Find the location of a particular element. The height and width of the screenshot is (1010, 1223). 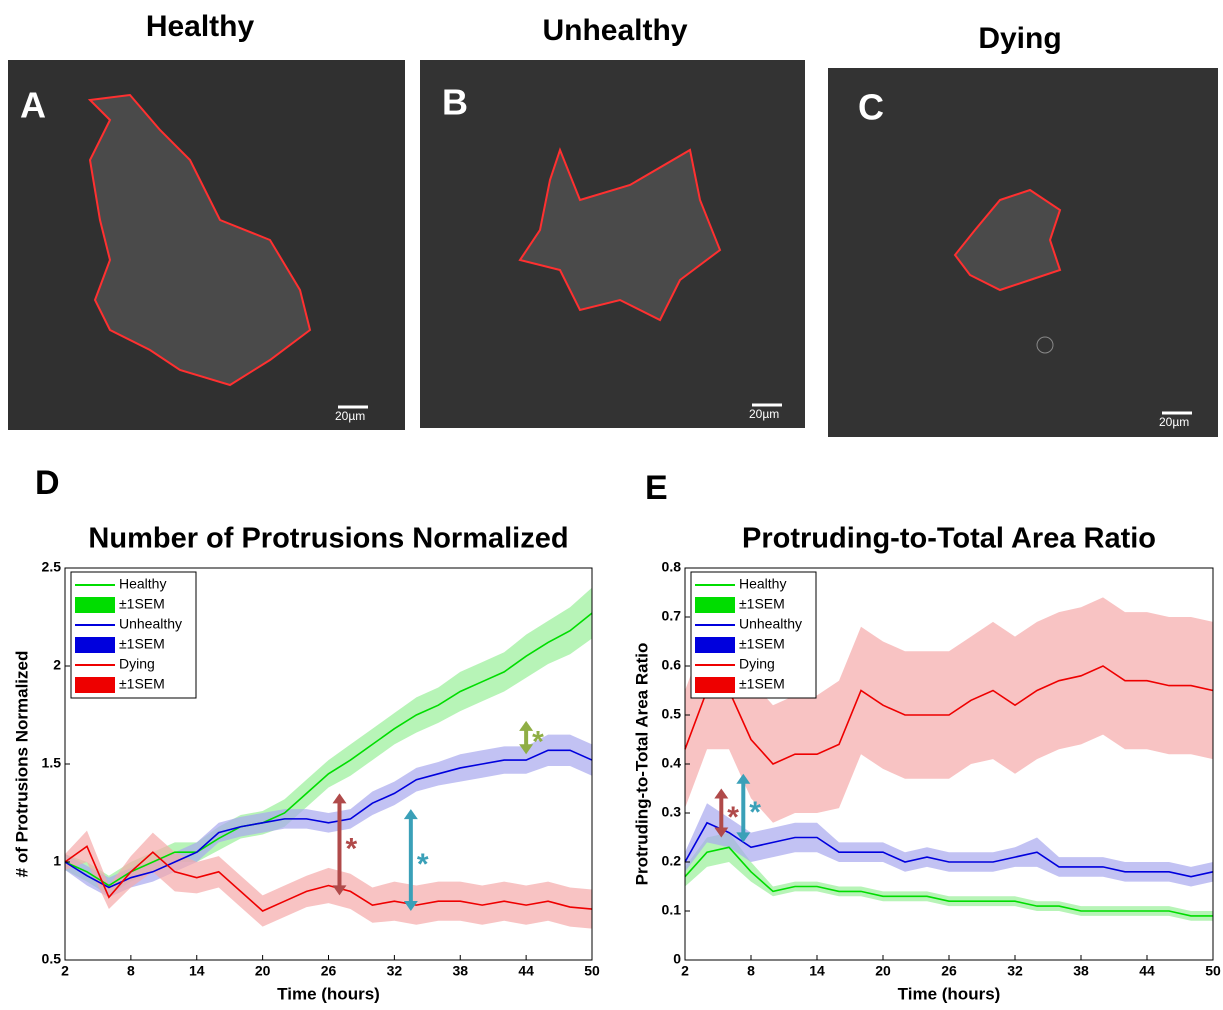

chart-title: Protruding-to-Total Area Ratio is located at coordinates (949, 539).